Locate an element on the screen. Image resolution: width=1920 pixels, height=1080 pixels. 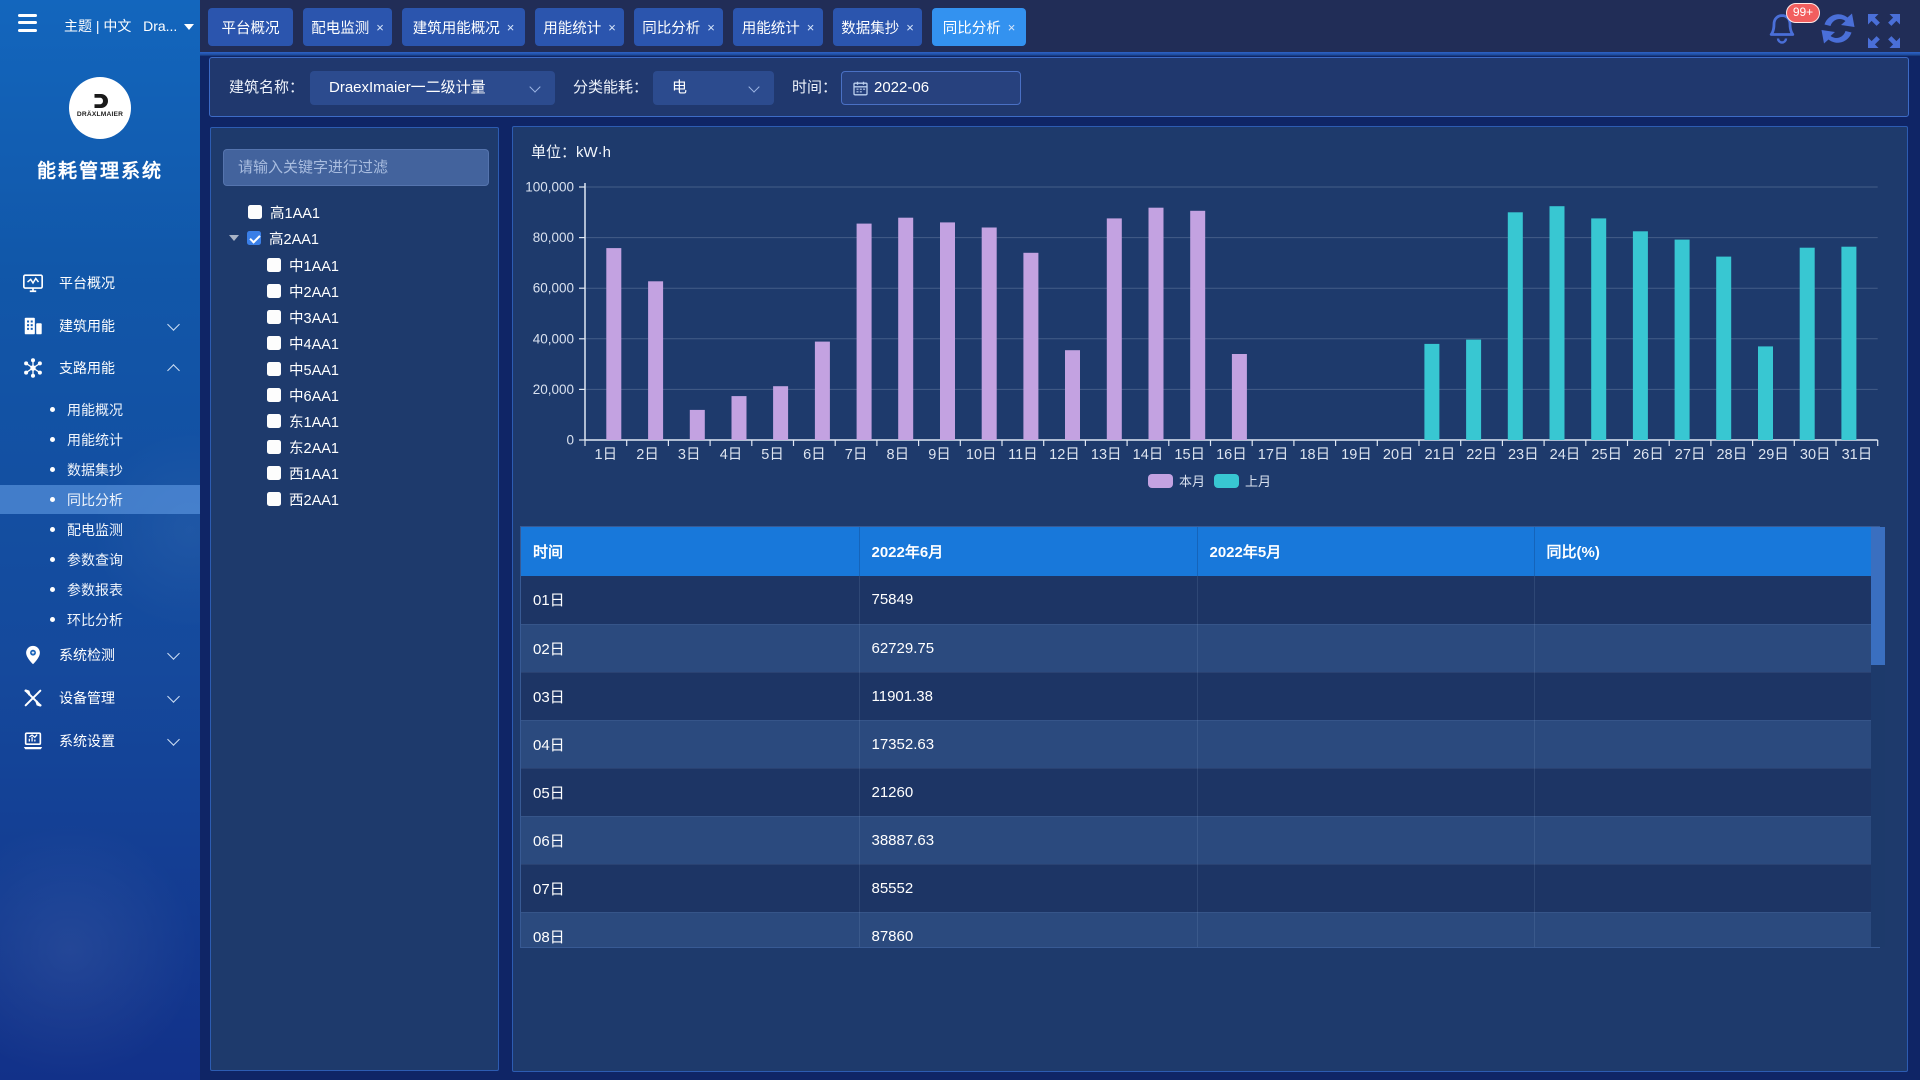
svg-text: 21日 is located at coordinates (1440, 455).